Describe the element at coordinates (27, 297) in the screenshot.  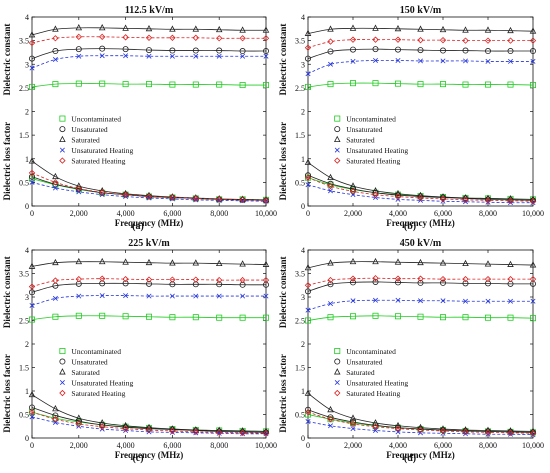
I see `y-tick-label: 3` at that location.